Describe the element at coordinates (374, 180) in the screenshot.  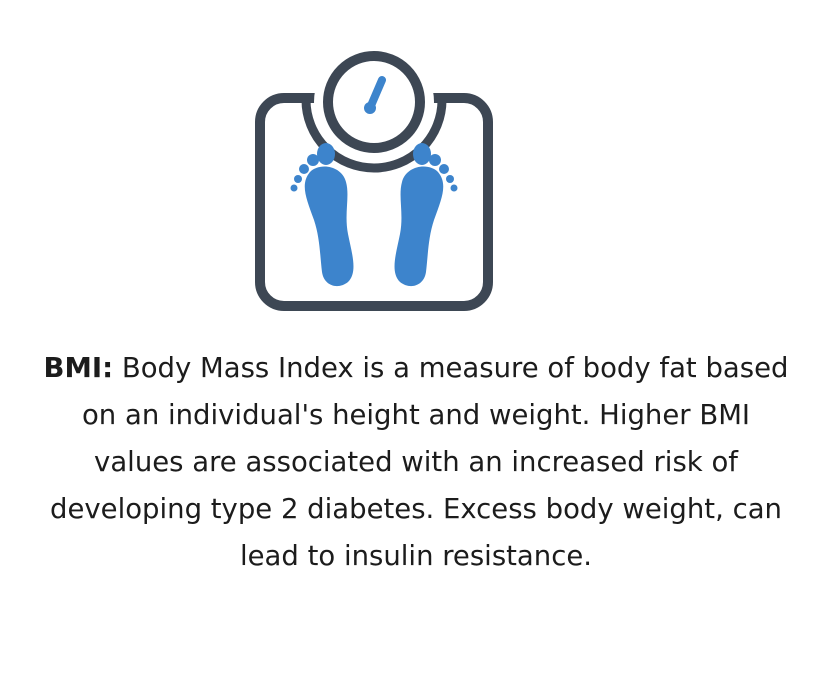
I see `bathroom-scale-icon` at that location.